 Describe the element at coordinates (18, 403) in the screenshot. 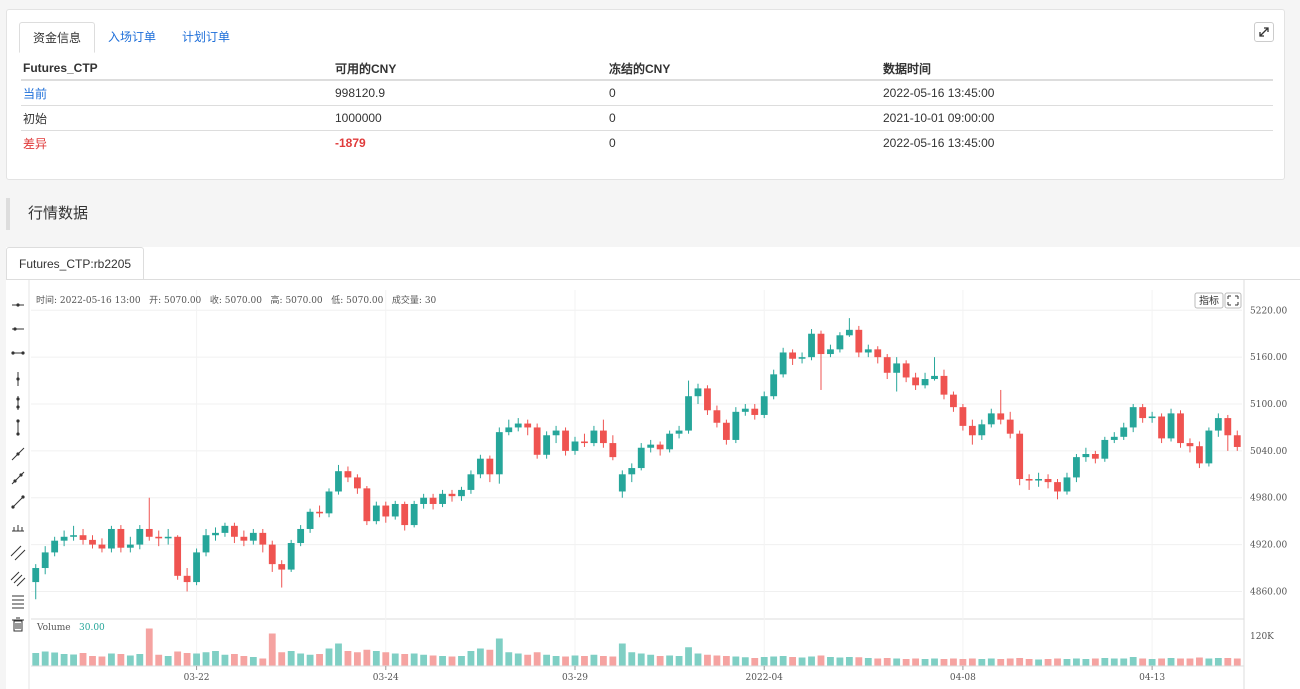

I see `vertical-segment-tool-icon` at that location.